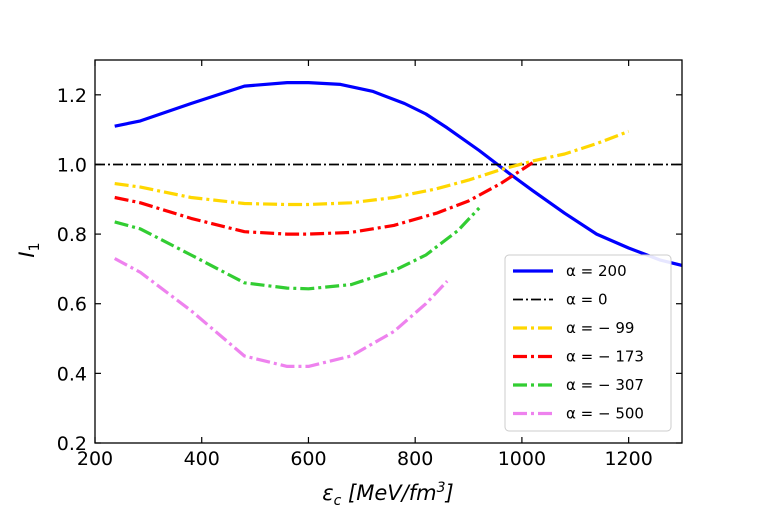 The width and height of the screenshot is (758, 506). I want to click on y-tick-label: 0.6, so click(72, 305).